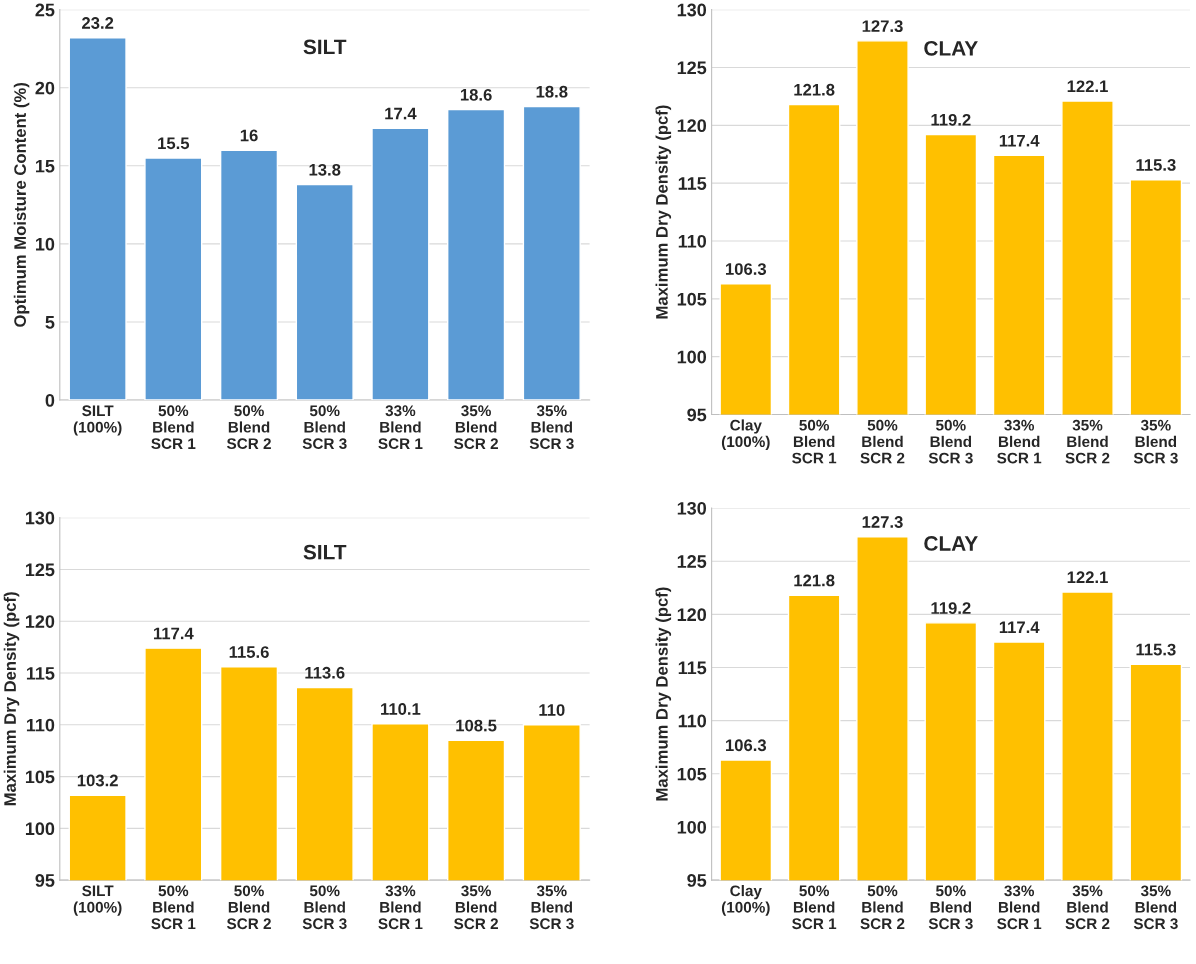  What do you see at coordinates (325, 672) in the screenshot?
I see `data-label: 113.6` at bounding box center [325, 672].